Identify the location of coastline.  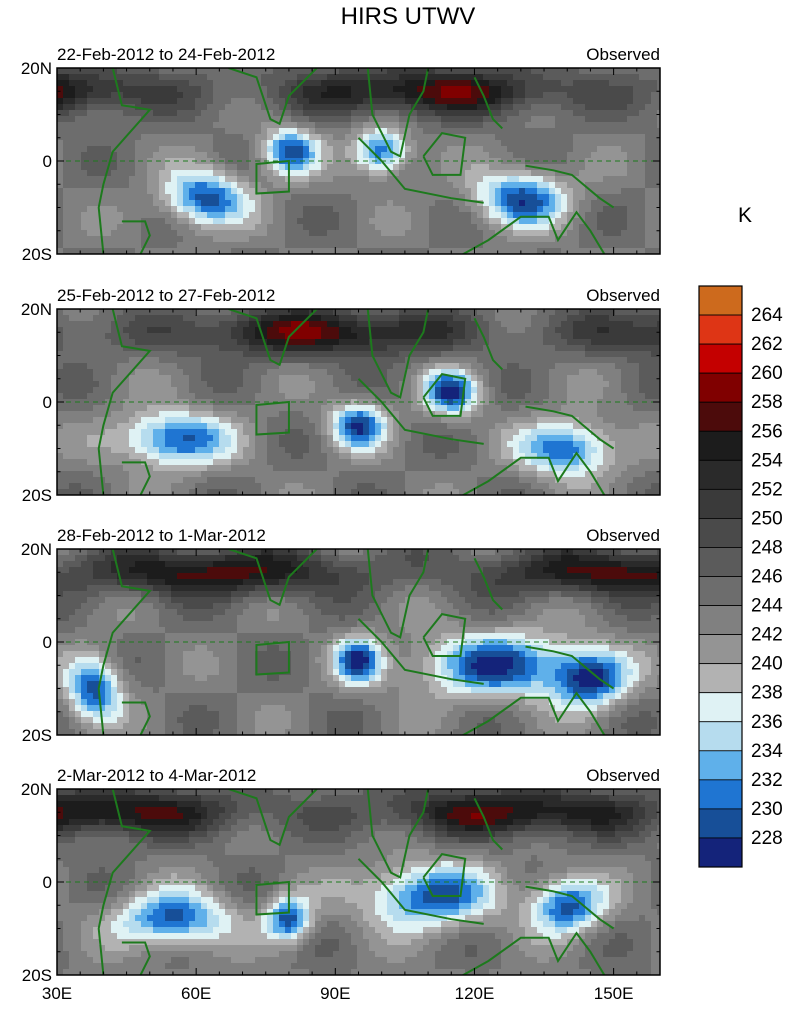
(488, 103).